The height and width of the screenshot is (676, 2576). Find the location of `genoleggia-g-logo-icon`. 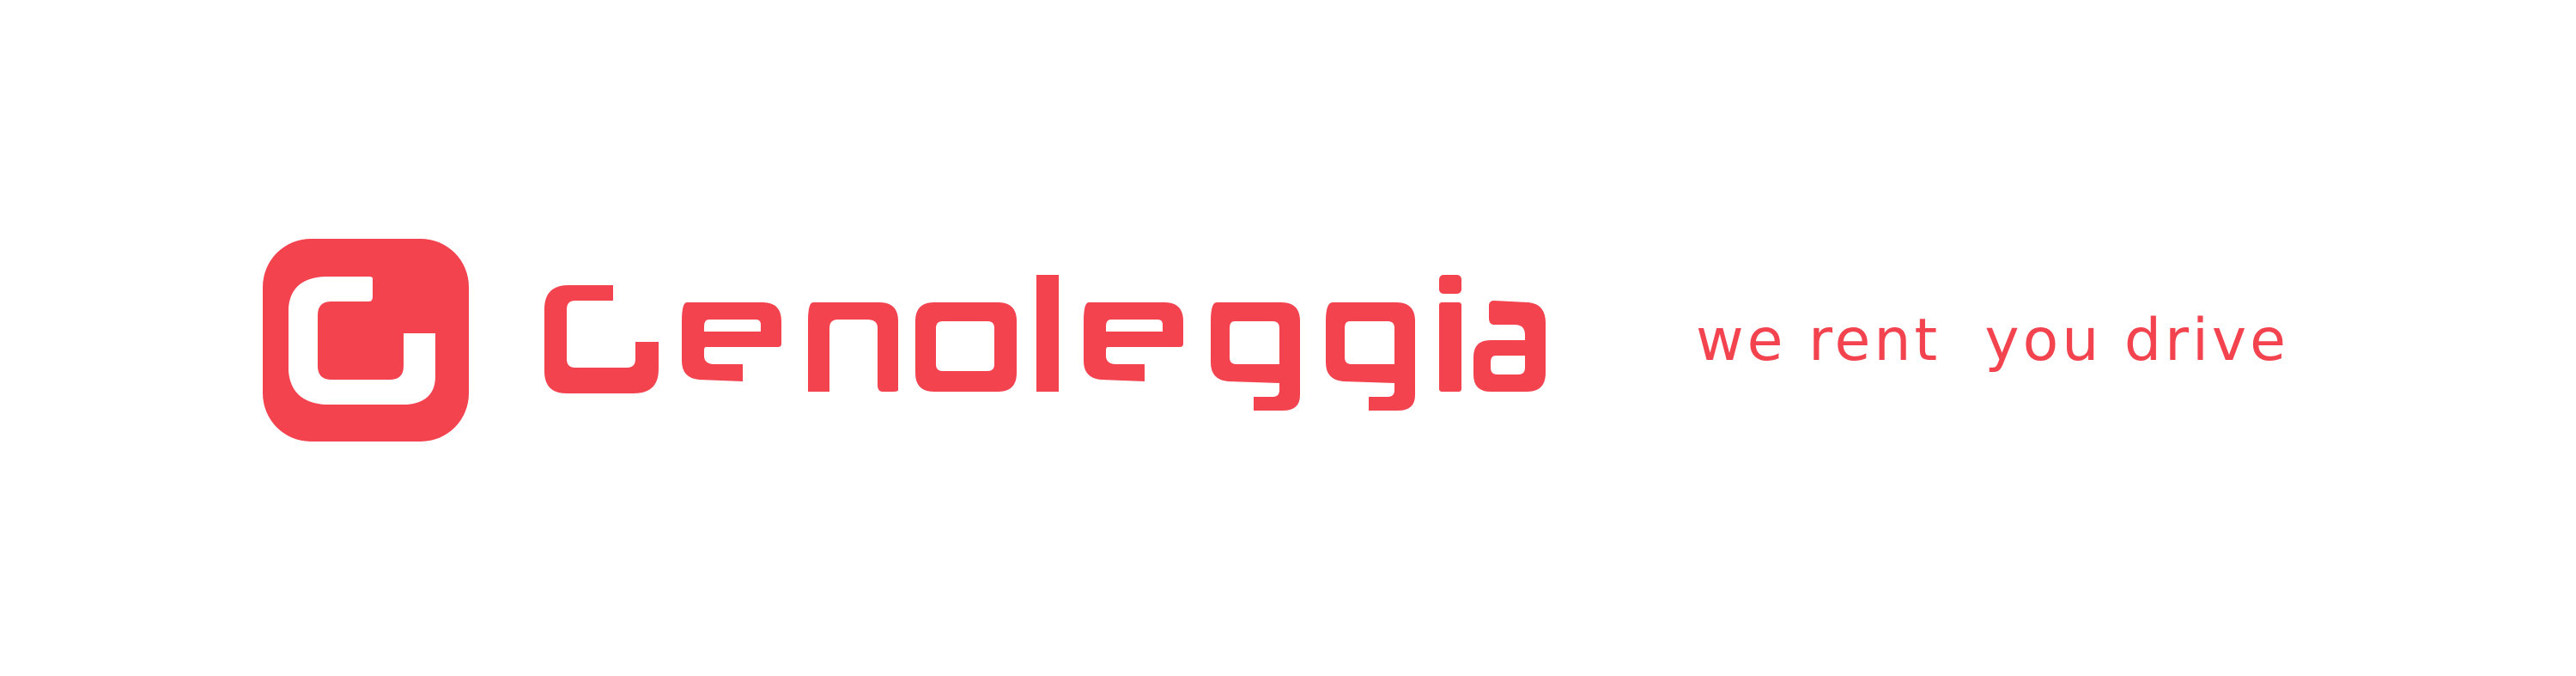

genoleggia-g-logo-icon is located at coordinates (366, 340).